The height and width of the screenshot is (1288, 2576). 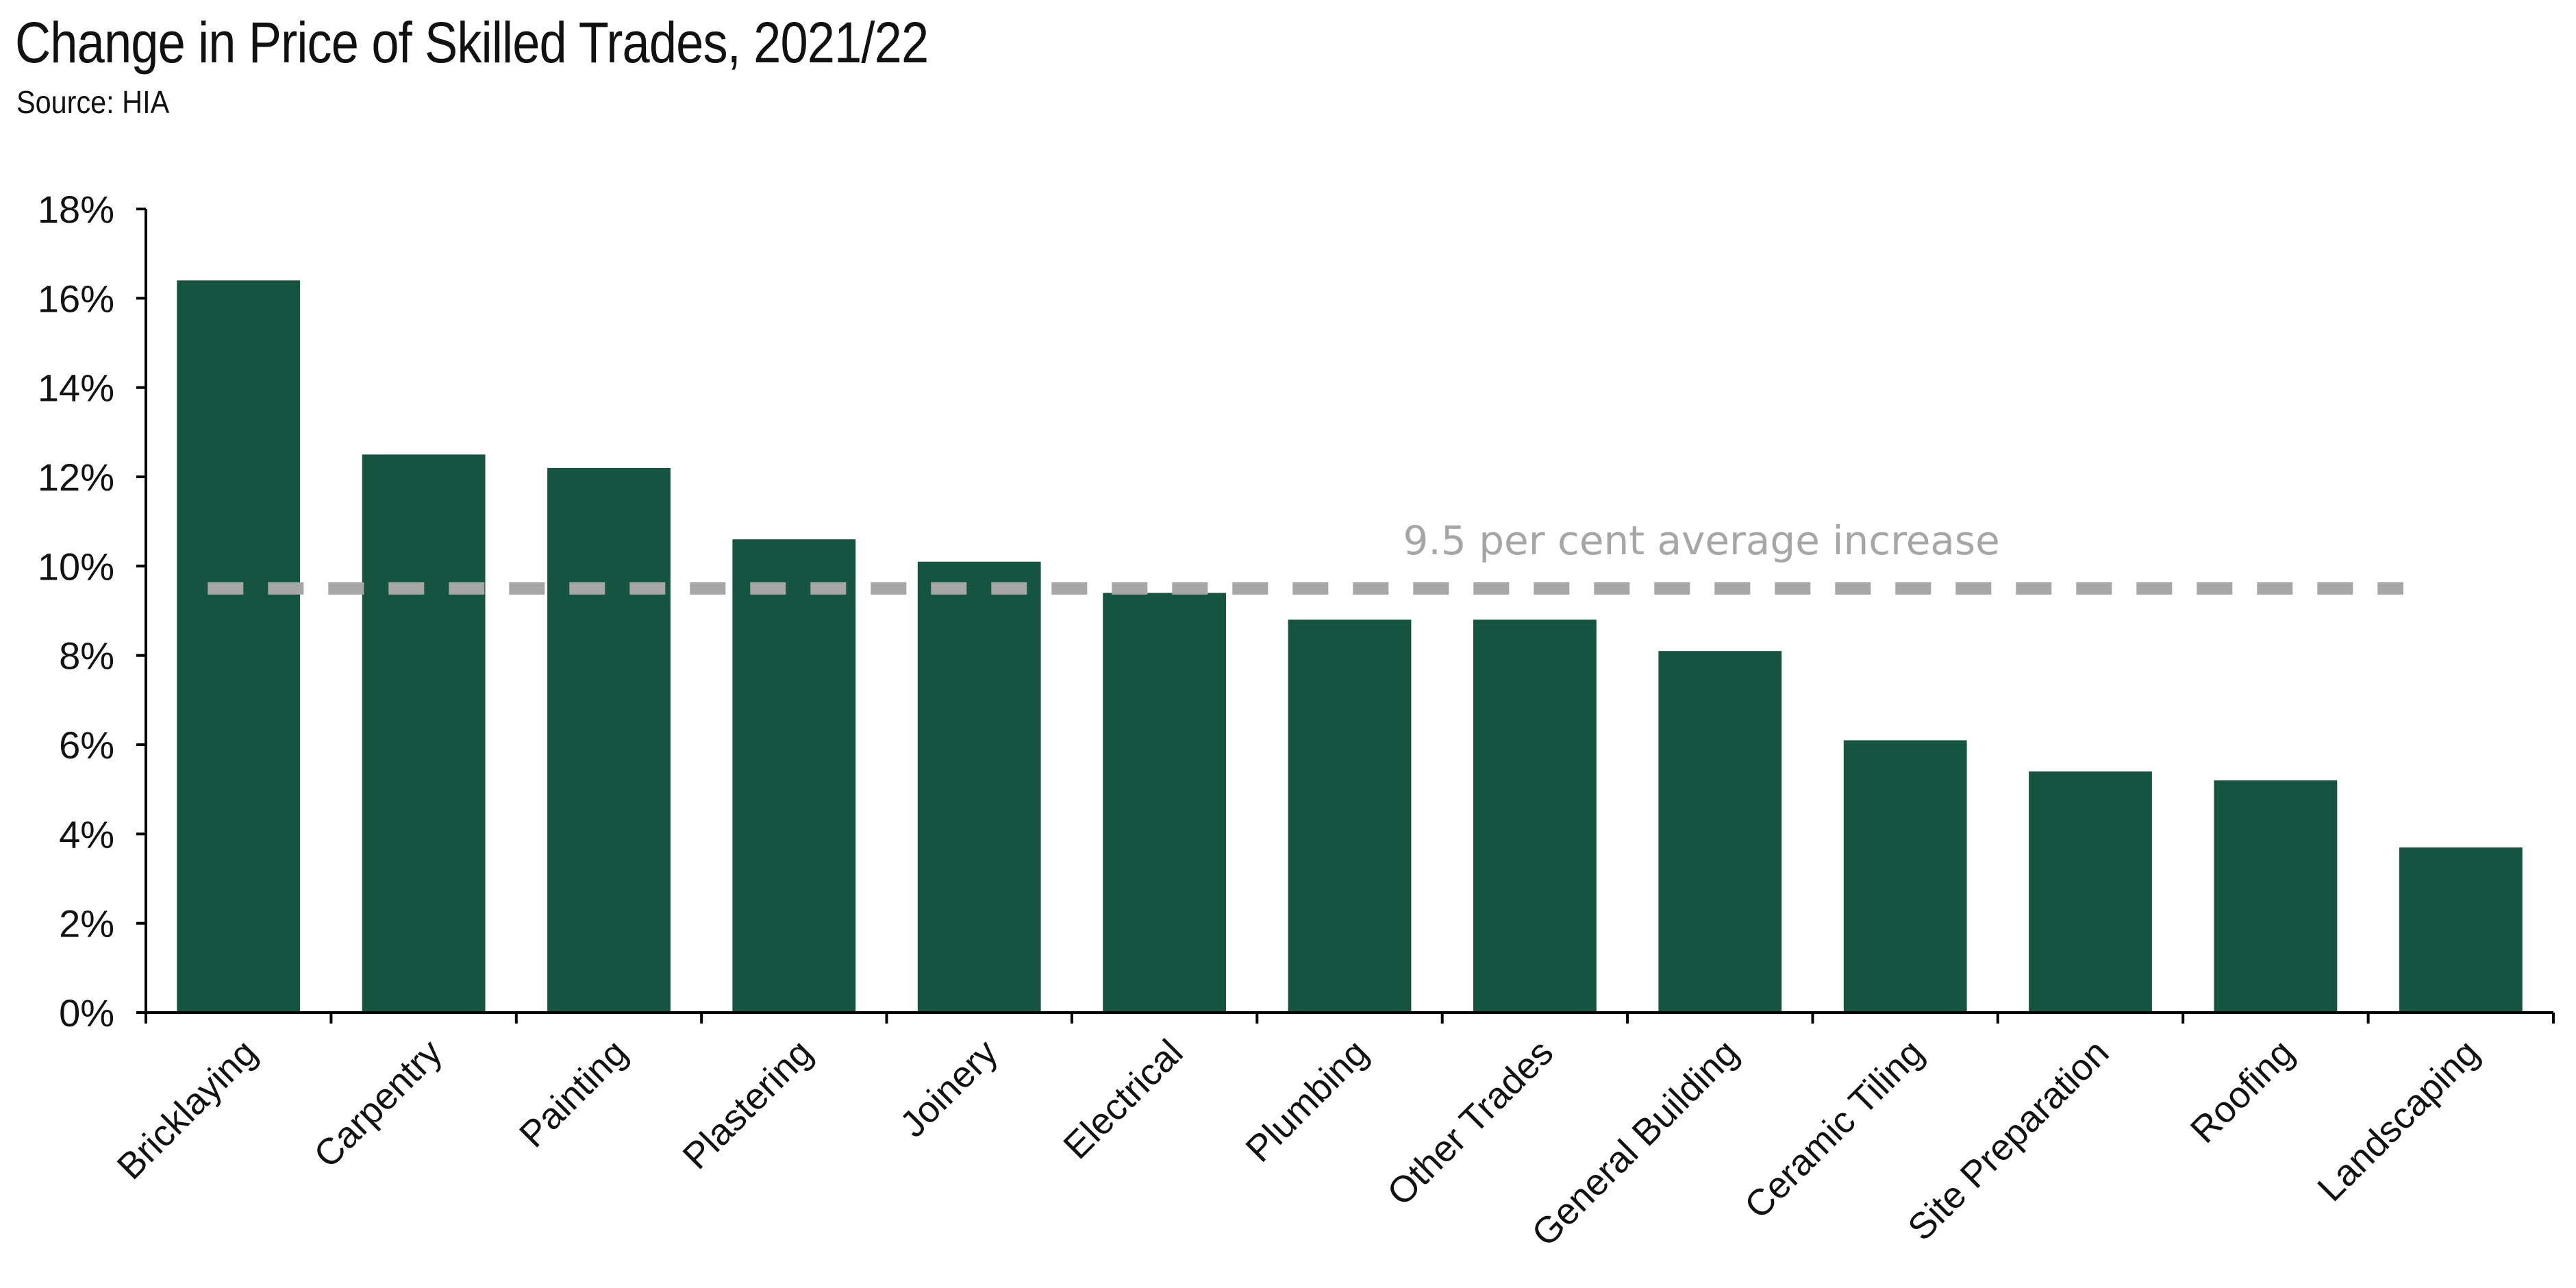 What do you see at coordinates (1834, 1129) in the screenshot?
I see `x-category-label: Ceramic Tiling` at bounding box center [1834, 1129].